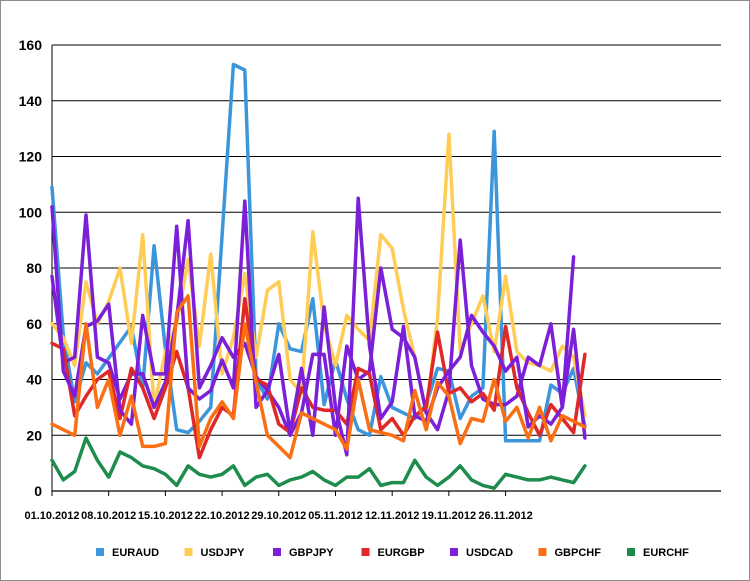 The image size is (750, 581). What do you see at coordinates (392, 516) in the screenshot?
I see `x-tick-label: 12.11.2012` at bounding box center [392, 516].